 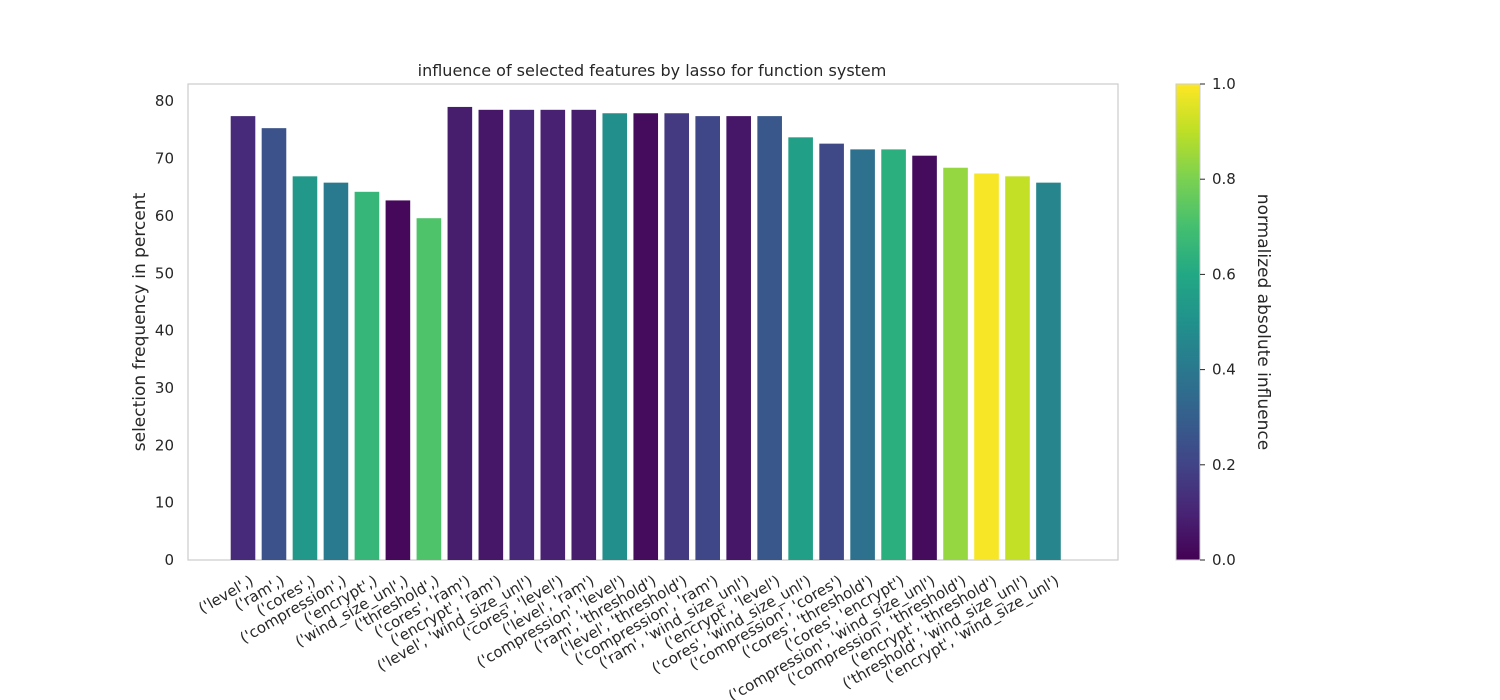 I want to click on y-tick-label: 30, so click(x=164, y=388).